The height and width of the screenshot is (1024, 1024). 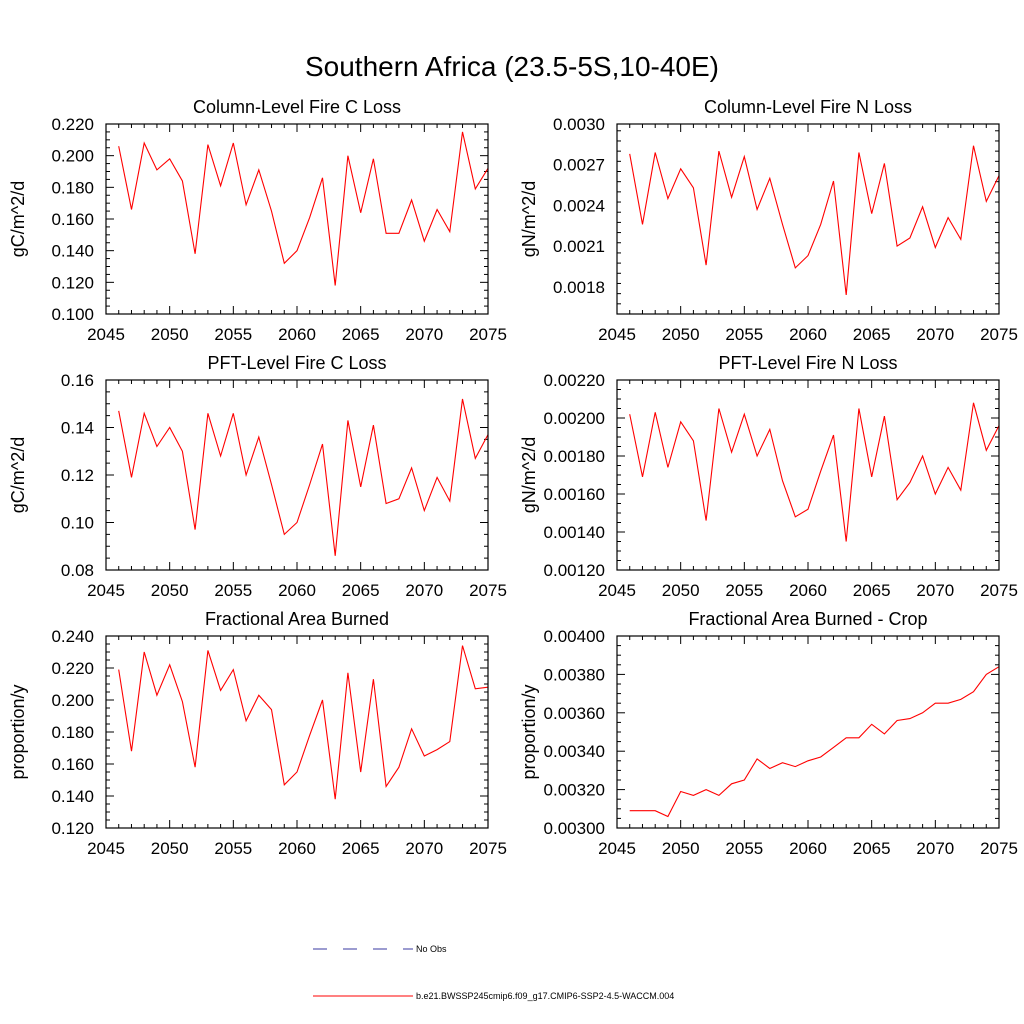 I want to click on y-tick-label: 0.0027, so click(x=579, y=165).